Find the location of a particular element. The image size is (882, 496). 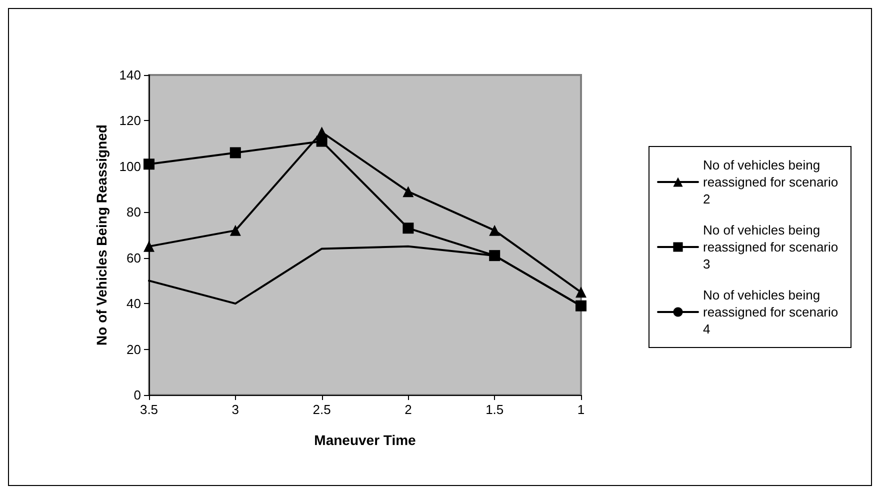

y-axis-title: No of Vehicles Being Reassigned is located at coordinates (101, 235).